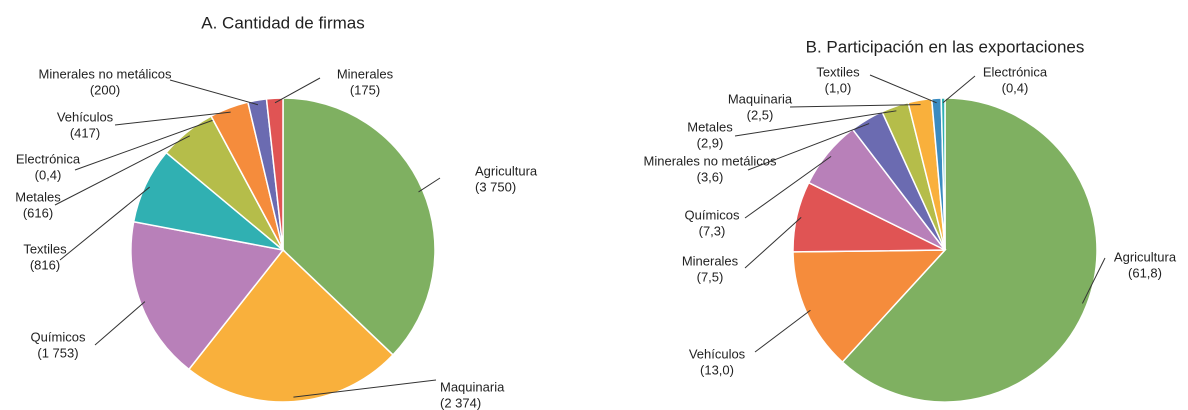 Image resolution: width=1188 pixels, height=410 pixels. I want to click on value-label: (417), so click(85, 132).